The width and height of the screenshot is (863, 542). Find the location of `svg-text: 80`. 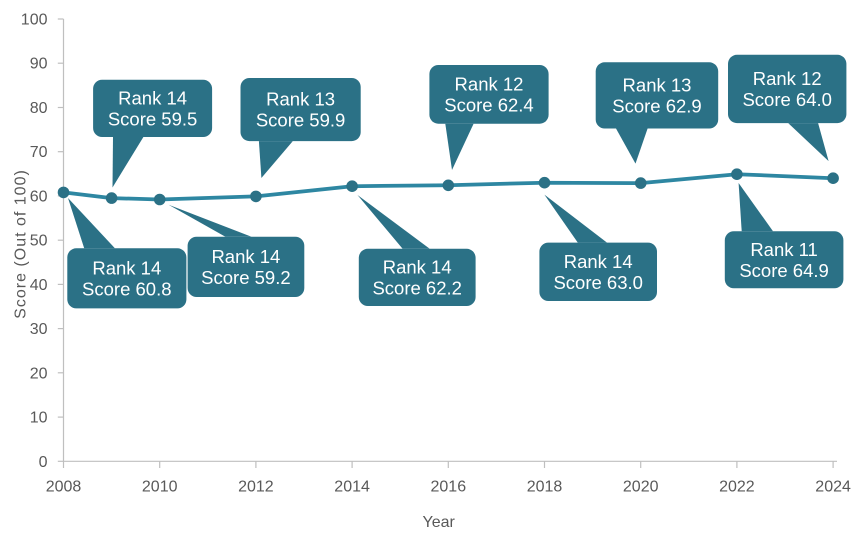

svg-text: 80 is located at coordinates (39, 108).